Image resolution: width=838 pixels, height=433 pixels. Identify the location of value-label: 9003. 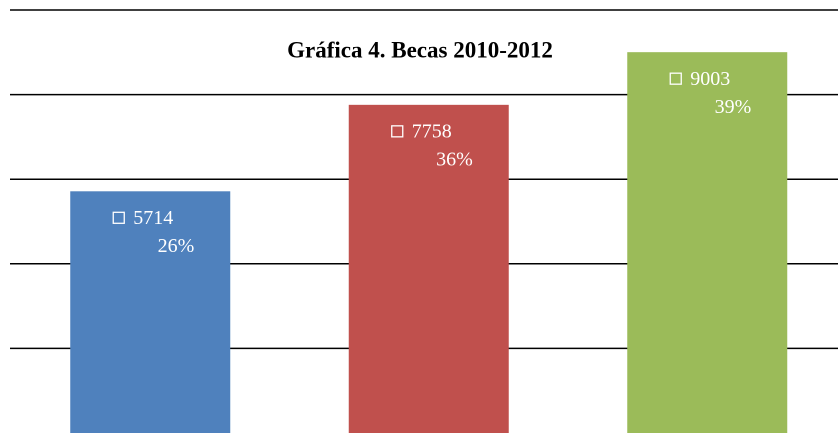
(710, 79).